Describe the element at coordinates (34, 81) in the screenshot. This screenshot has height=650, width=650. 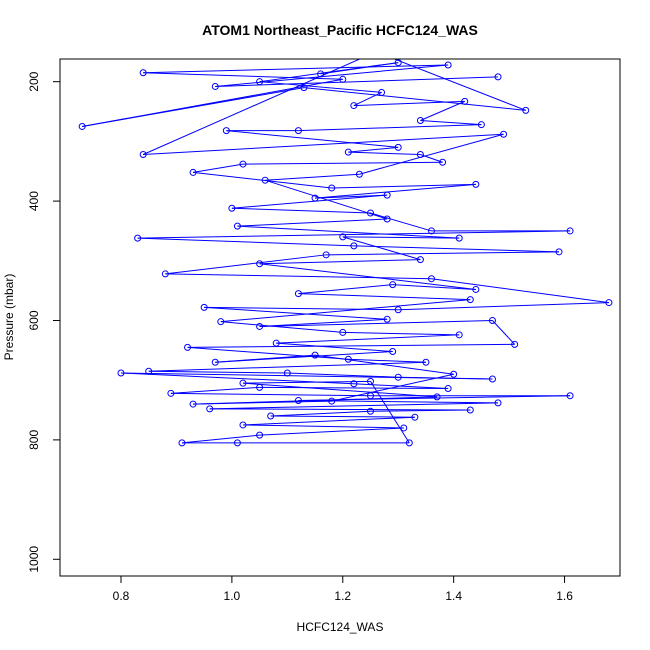
I see `y-tick-label: 200` at that location.